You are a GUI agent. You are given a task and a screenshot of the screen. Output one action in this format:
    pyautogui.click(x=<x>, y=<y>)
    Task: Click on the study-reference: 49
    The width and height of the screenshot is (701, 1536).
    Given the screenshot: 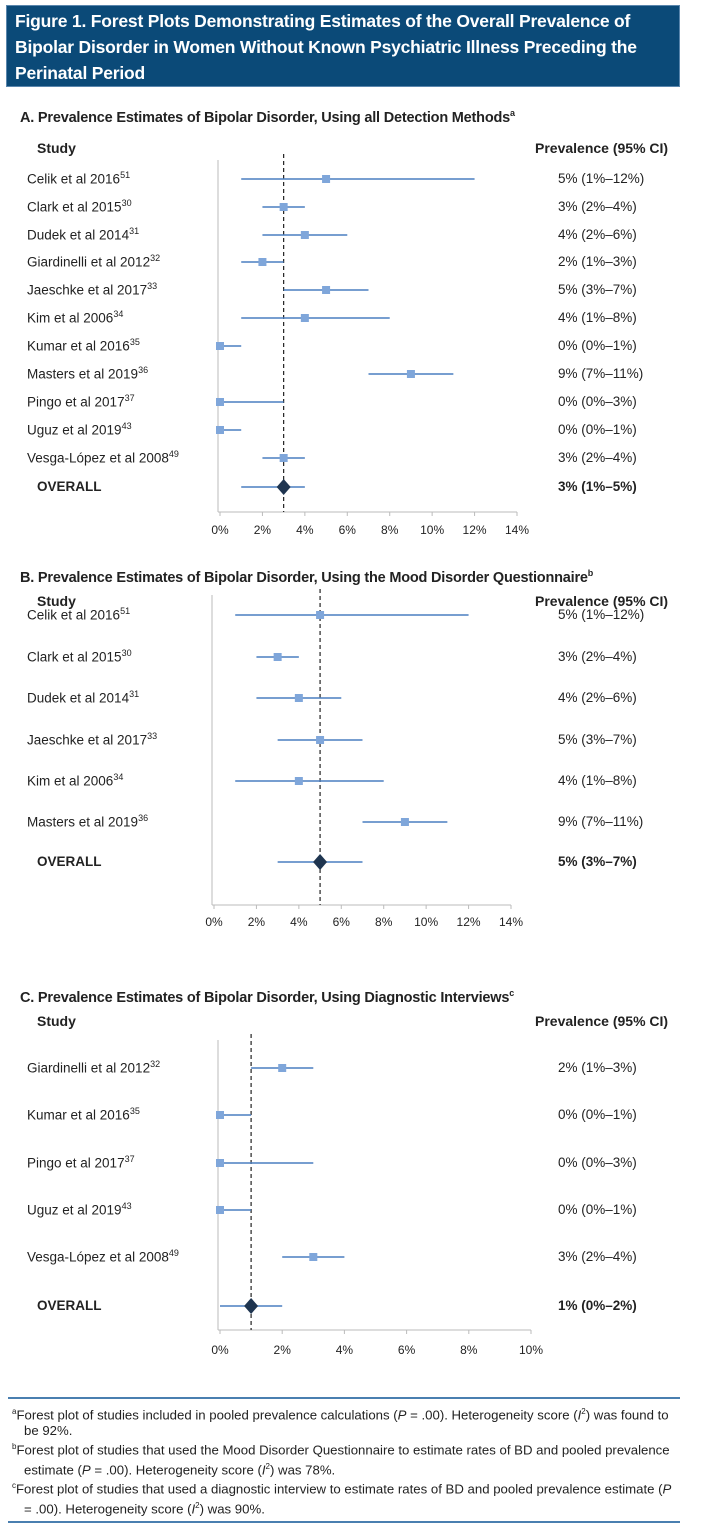 What is the action you would take?
    pyautogui.click(x=173, y=453)
    